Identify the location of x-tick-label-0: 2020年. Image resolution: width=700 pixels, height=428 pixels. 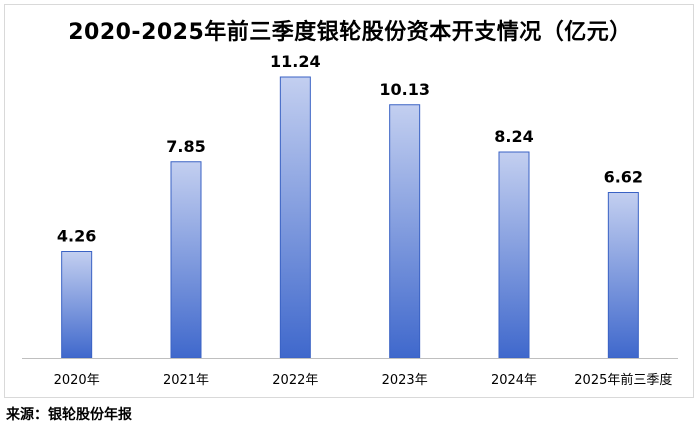
(77, 380).